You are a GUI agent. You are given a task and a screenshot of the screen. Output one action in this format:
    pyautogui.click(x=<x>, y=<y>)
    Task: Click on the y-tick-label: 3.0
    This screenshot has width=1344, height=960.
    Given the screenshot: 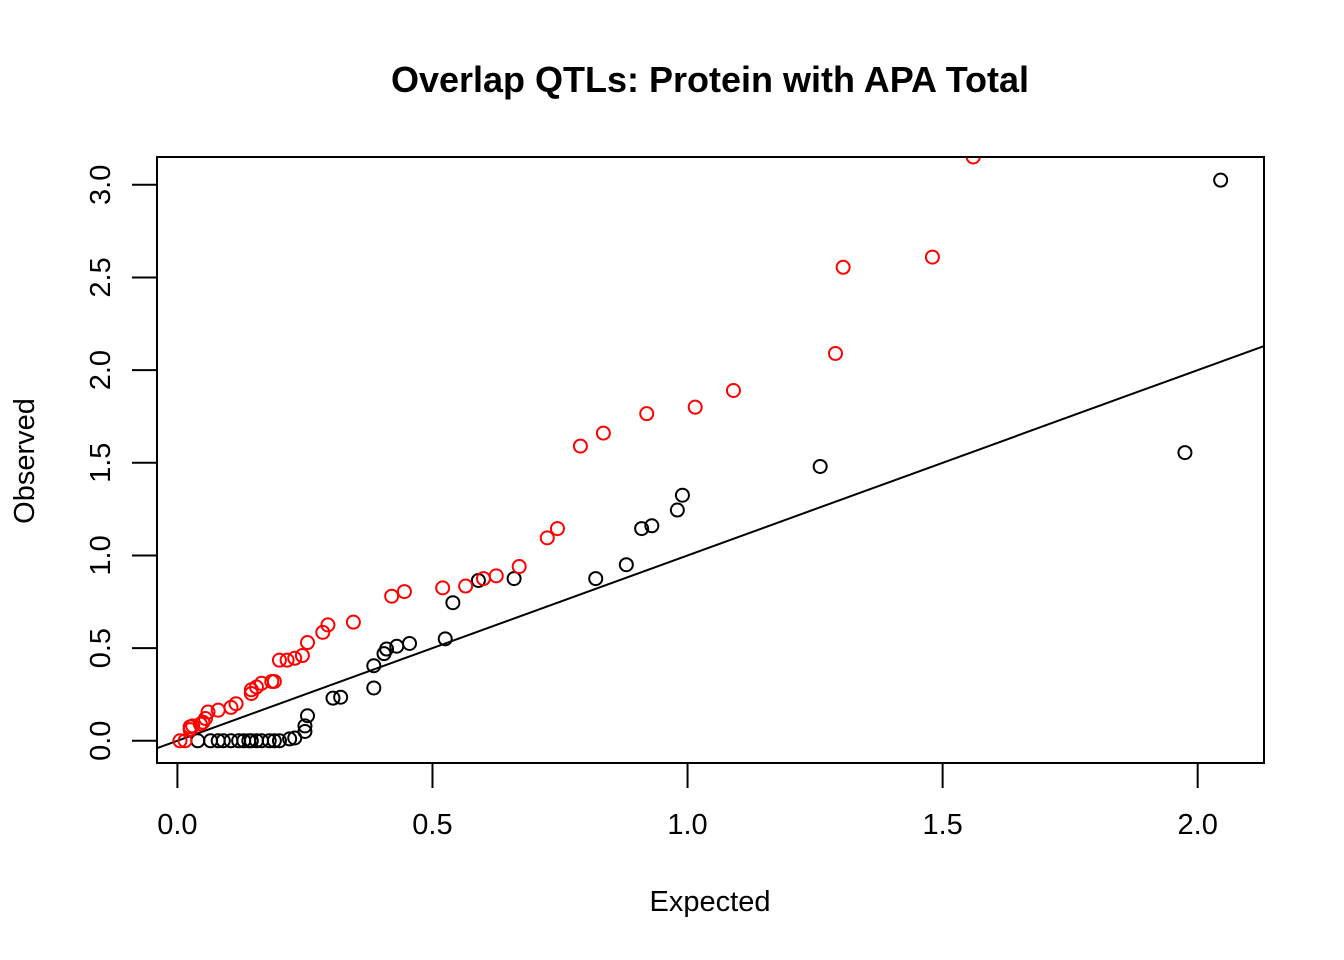 What is the action you would take?
    pyautogui.click(x=101, y=185)
    